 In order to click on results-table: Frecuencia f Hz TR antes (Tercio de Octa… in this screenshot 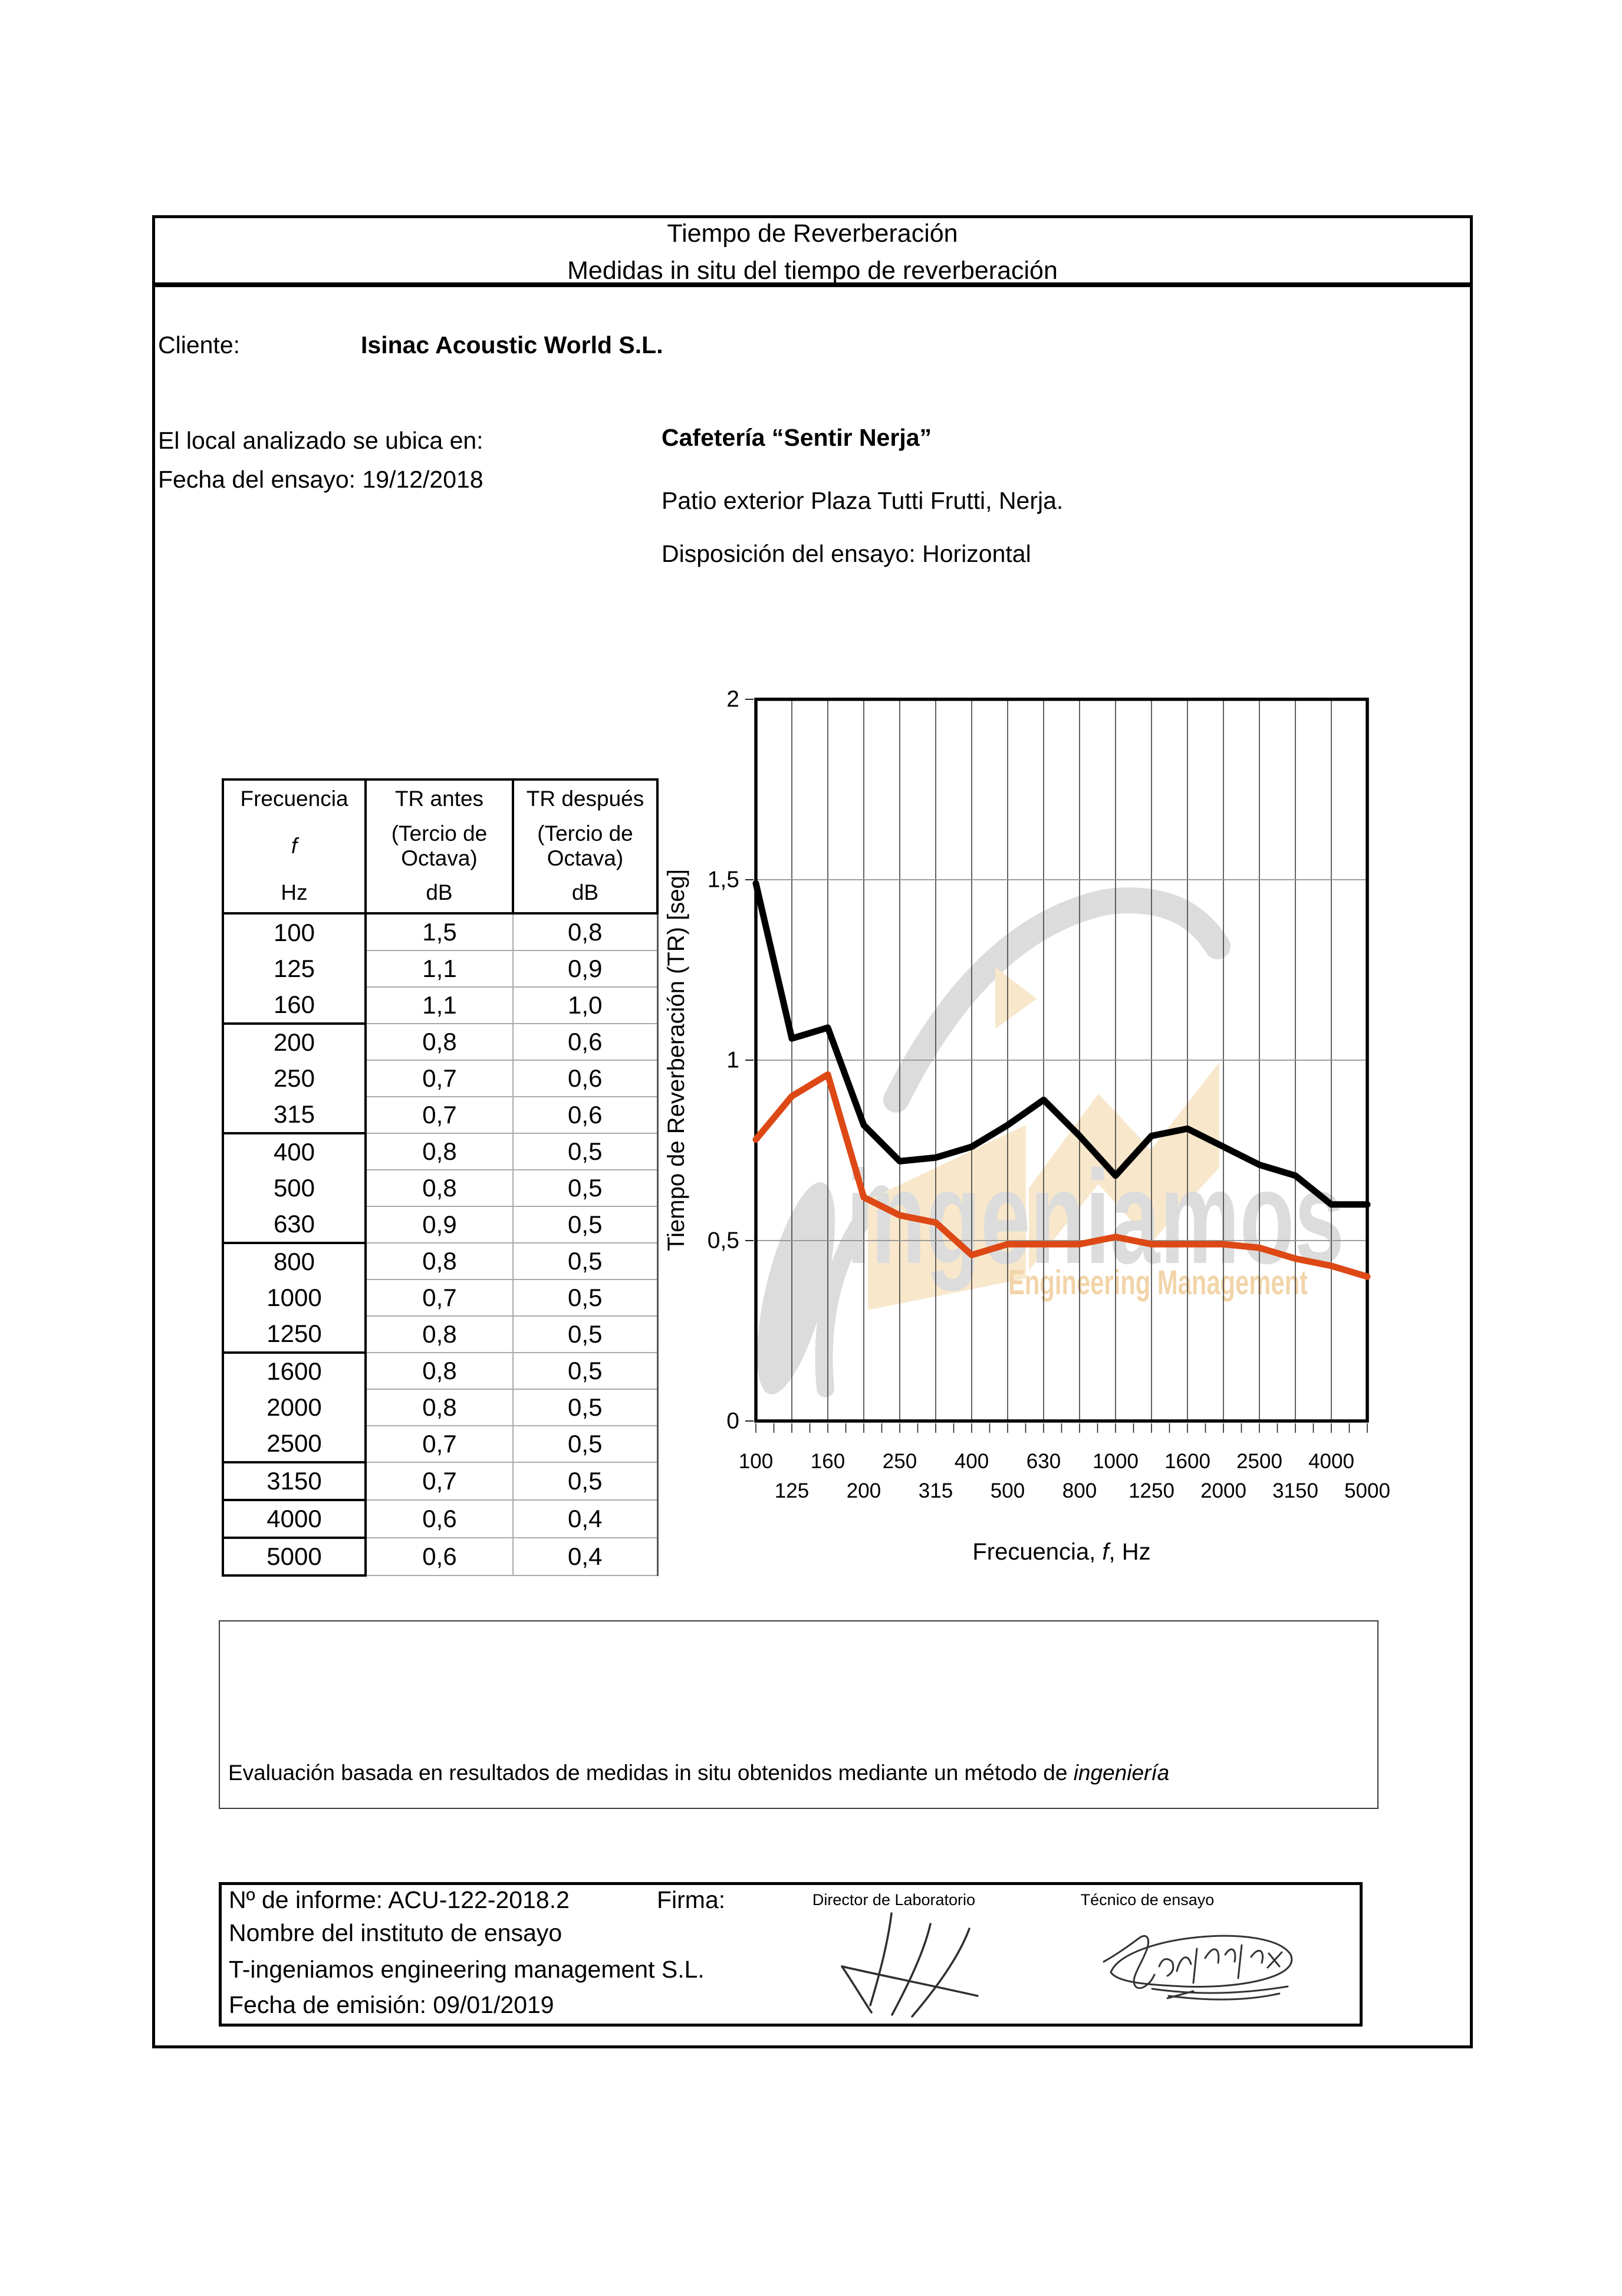, I will do `click(440, 1177)`.